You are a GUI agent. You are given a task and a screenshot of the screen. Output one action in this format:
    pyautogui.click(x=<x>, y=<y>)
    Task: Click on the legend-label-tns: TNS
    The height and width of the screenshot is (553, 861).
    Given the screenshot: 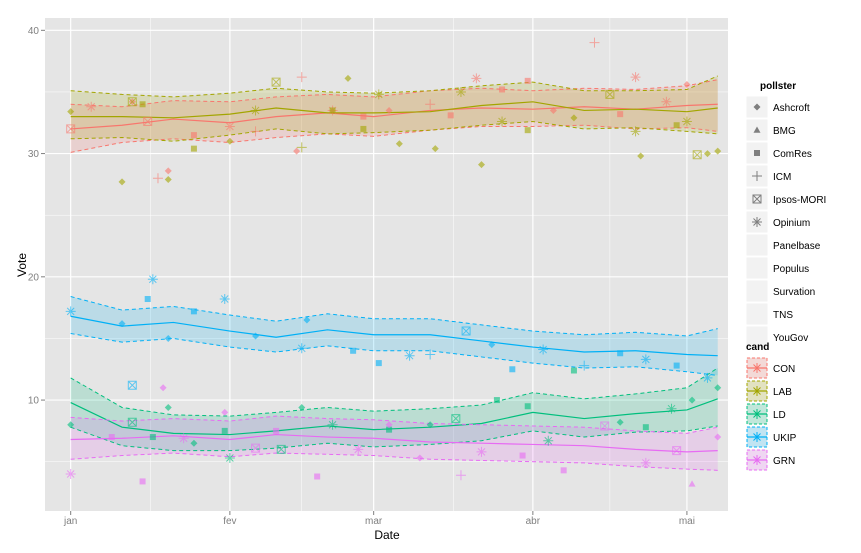 What is the action you would take?
    pyautogui.click(x=783, y=315)
    